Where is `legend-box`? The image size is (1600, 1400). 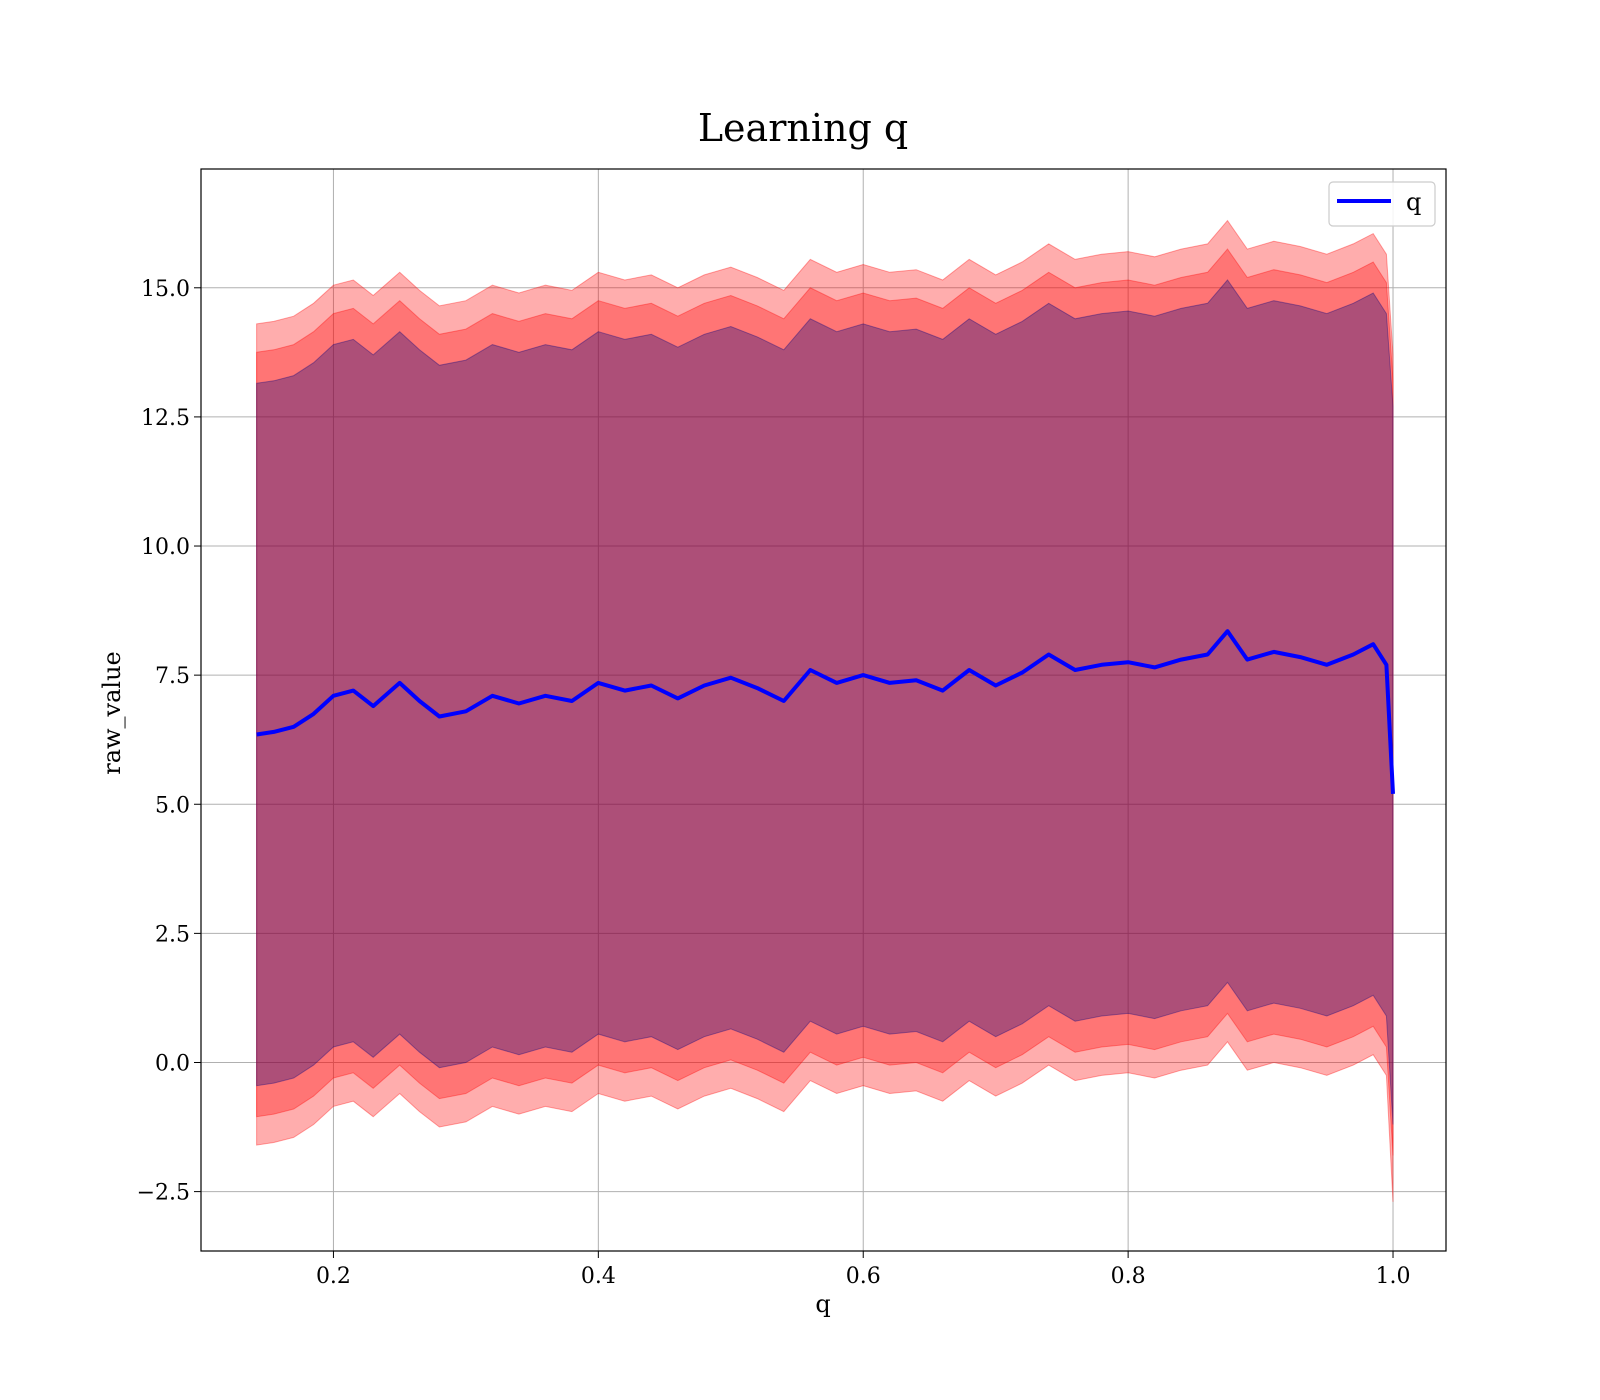 legend-box is located at coordinates (1382, 204).